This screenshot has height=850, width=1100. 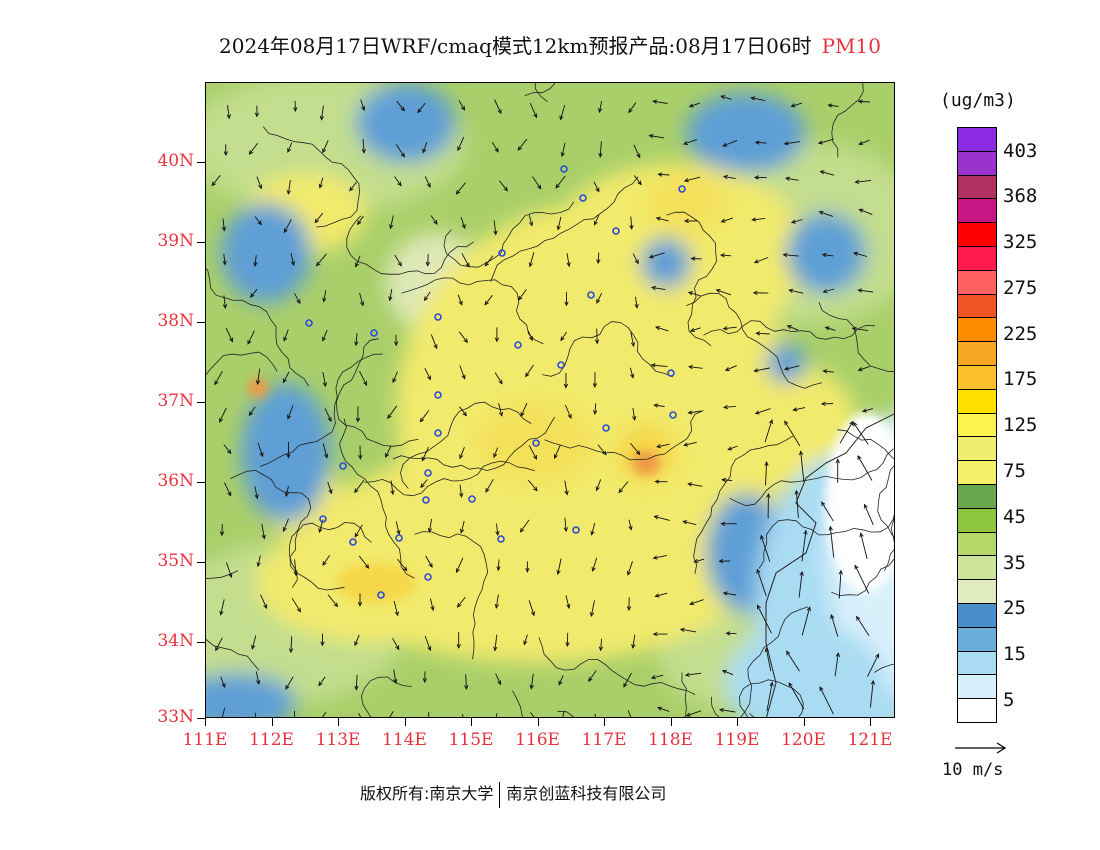 What do you see at coordinates (1014, 654) in the screenshot?
I see `legend-label: 15` at bounding box center [1014, 654].